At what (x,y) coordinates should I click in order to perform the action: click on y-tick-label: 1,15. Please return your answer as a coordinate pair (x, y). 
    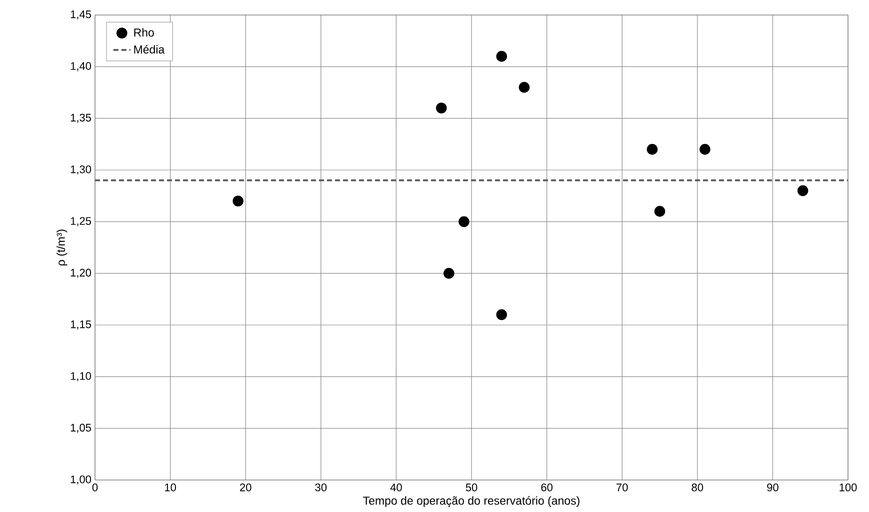
    Looking at the image, I should click on (81, 325).